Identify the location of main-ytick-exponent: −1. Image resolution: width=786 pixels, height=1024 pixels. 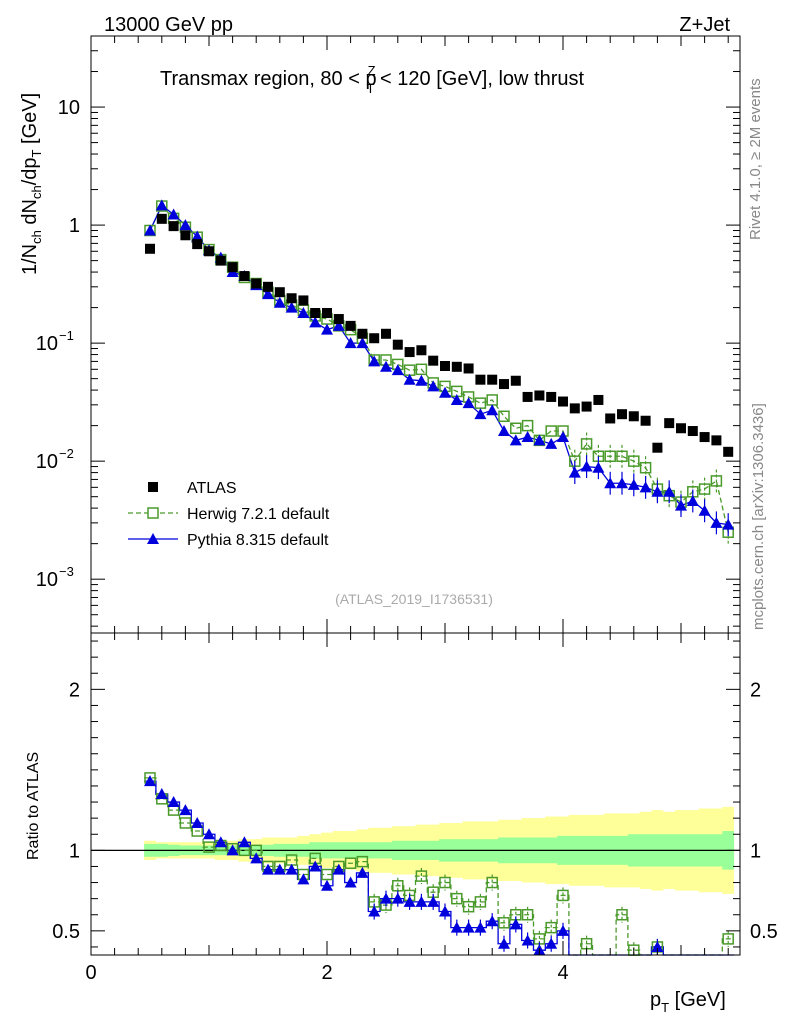
(66, 335).